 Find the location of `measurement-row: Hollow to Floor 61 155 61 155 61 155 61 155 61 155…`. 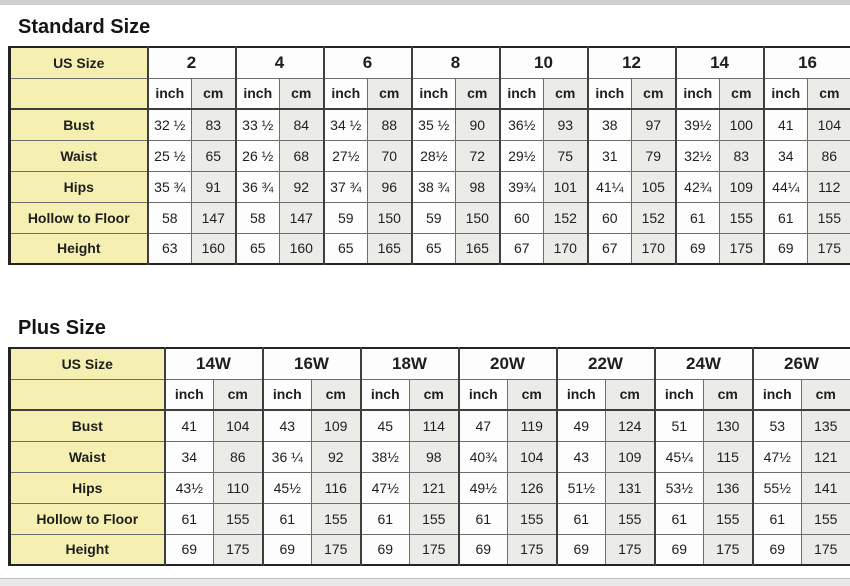

measurement-row: Hollow to Floor 61 155 61 155 61 155 61 155 61 155… is located at coordinates (429, 518).